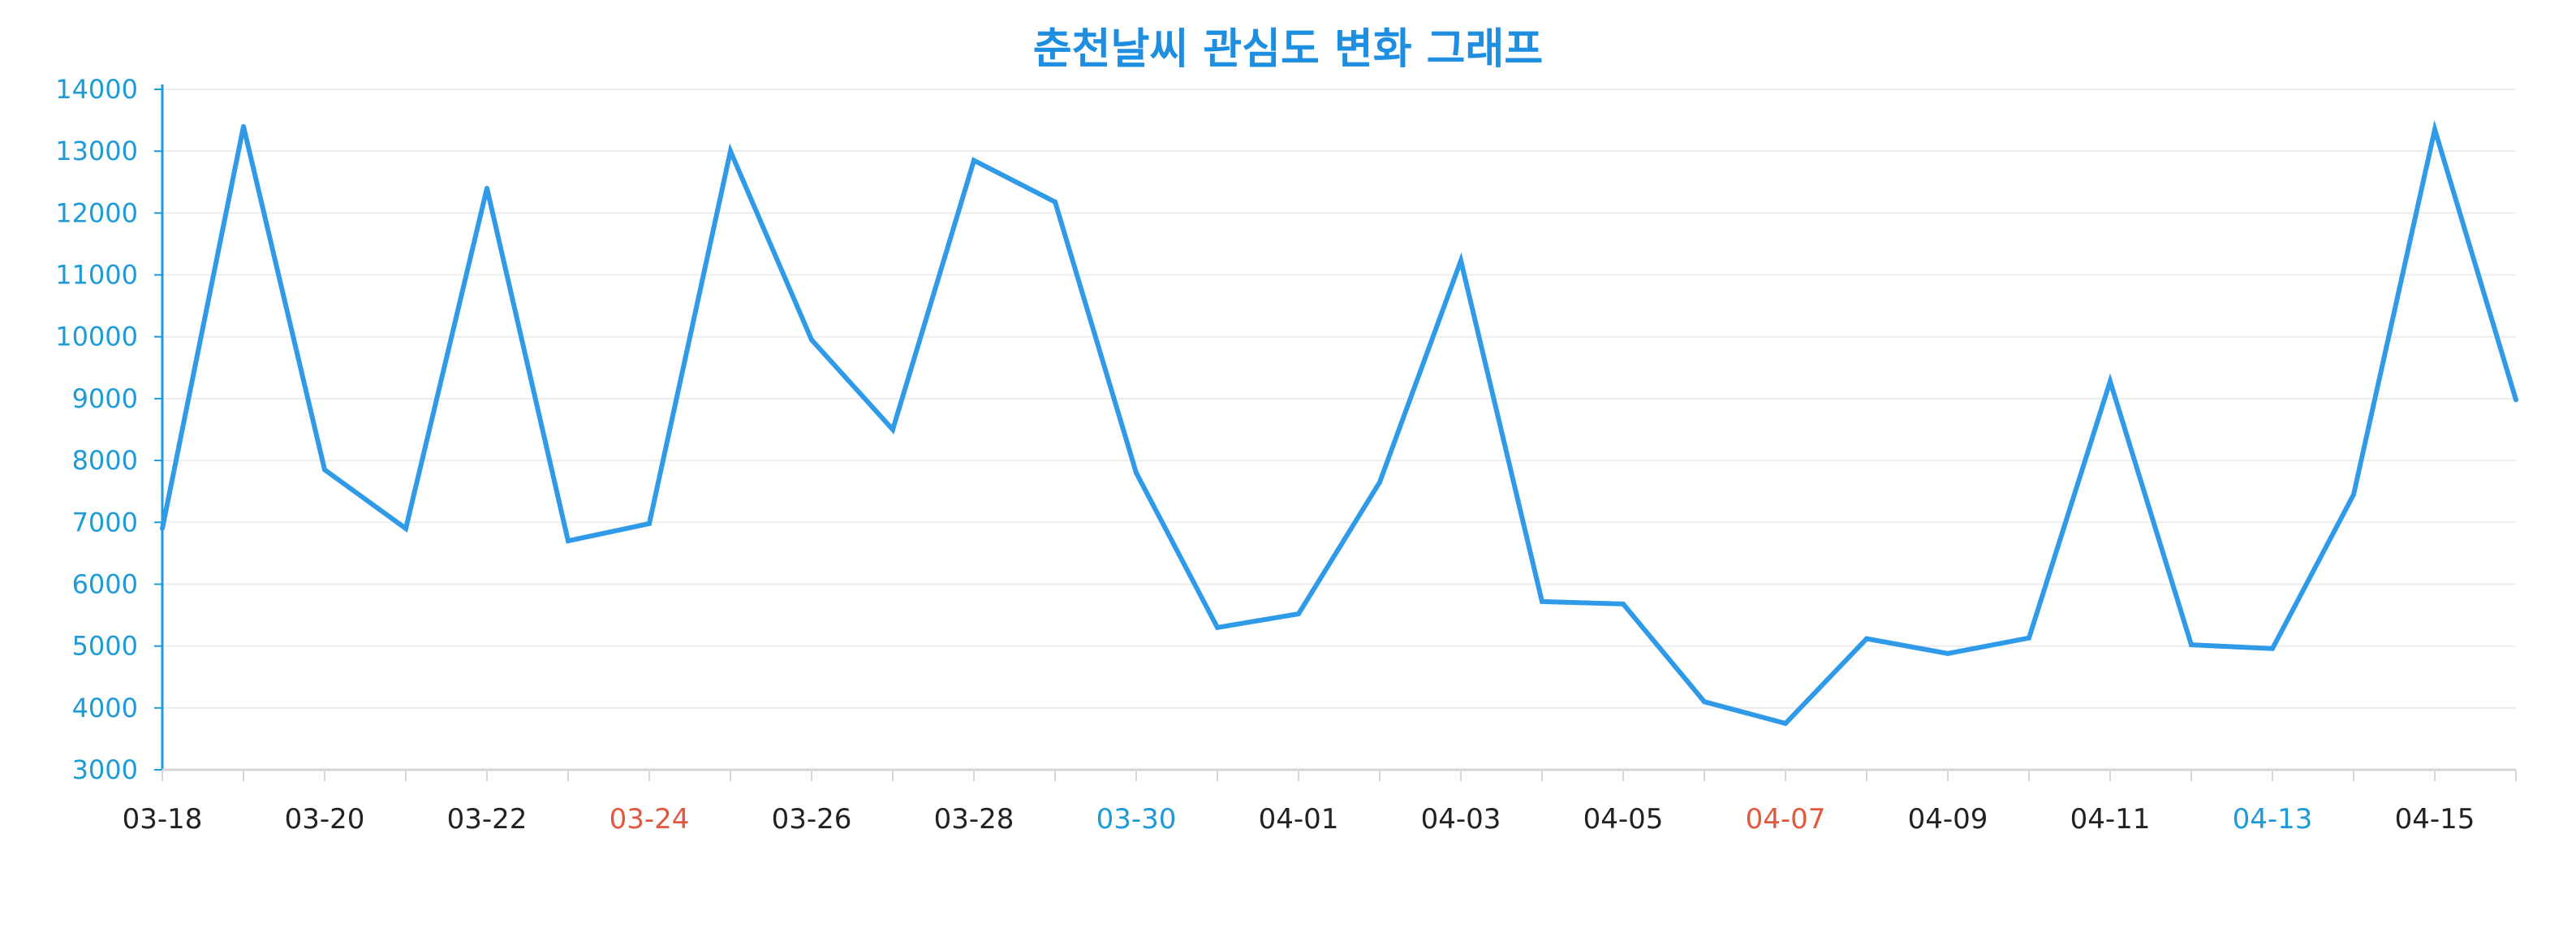 This screenshot has height=933, width=2576. What do you see at coordinates (97, 337) in the screenshot?
I see `y-tick-label: 10000` at bounding box center [97, 337].